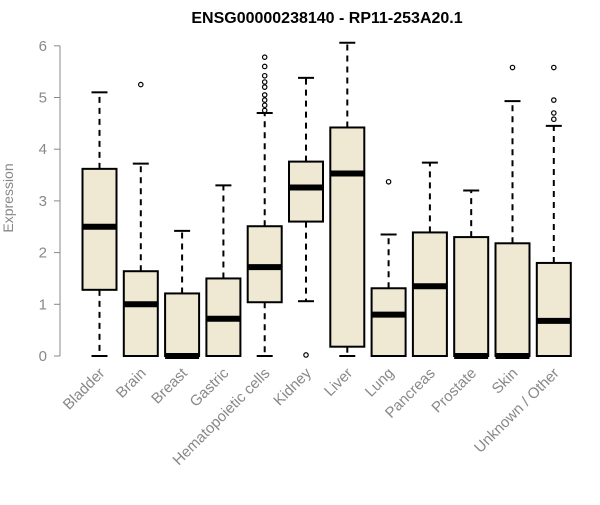 The image size is (600, 505). Describe the element at coordinates (43, 201) in the screenshot. I see `y-tick-label: 3` at that location.